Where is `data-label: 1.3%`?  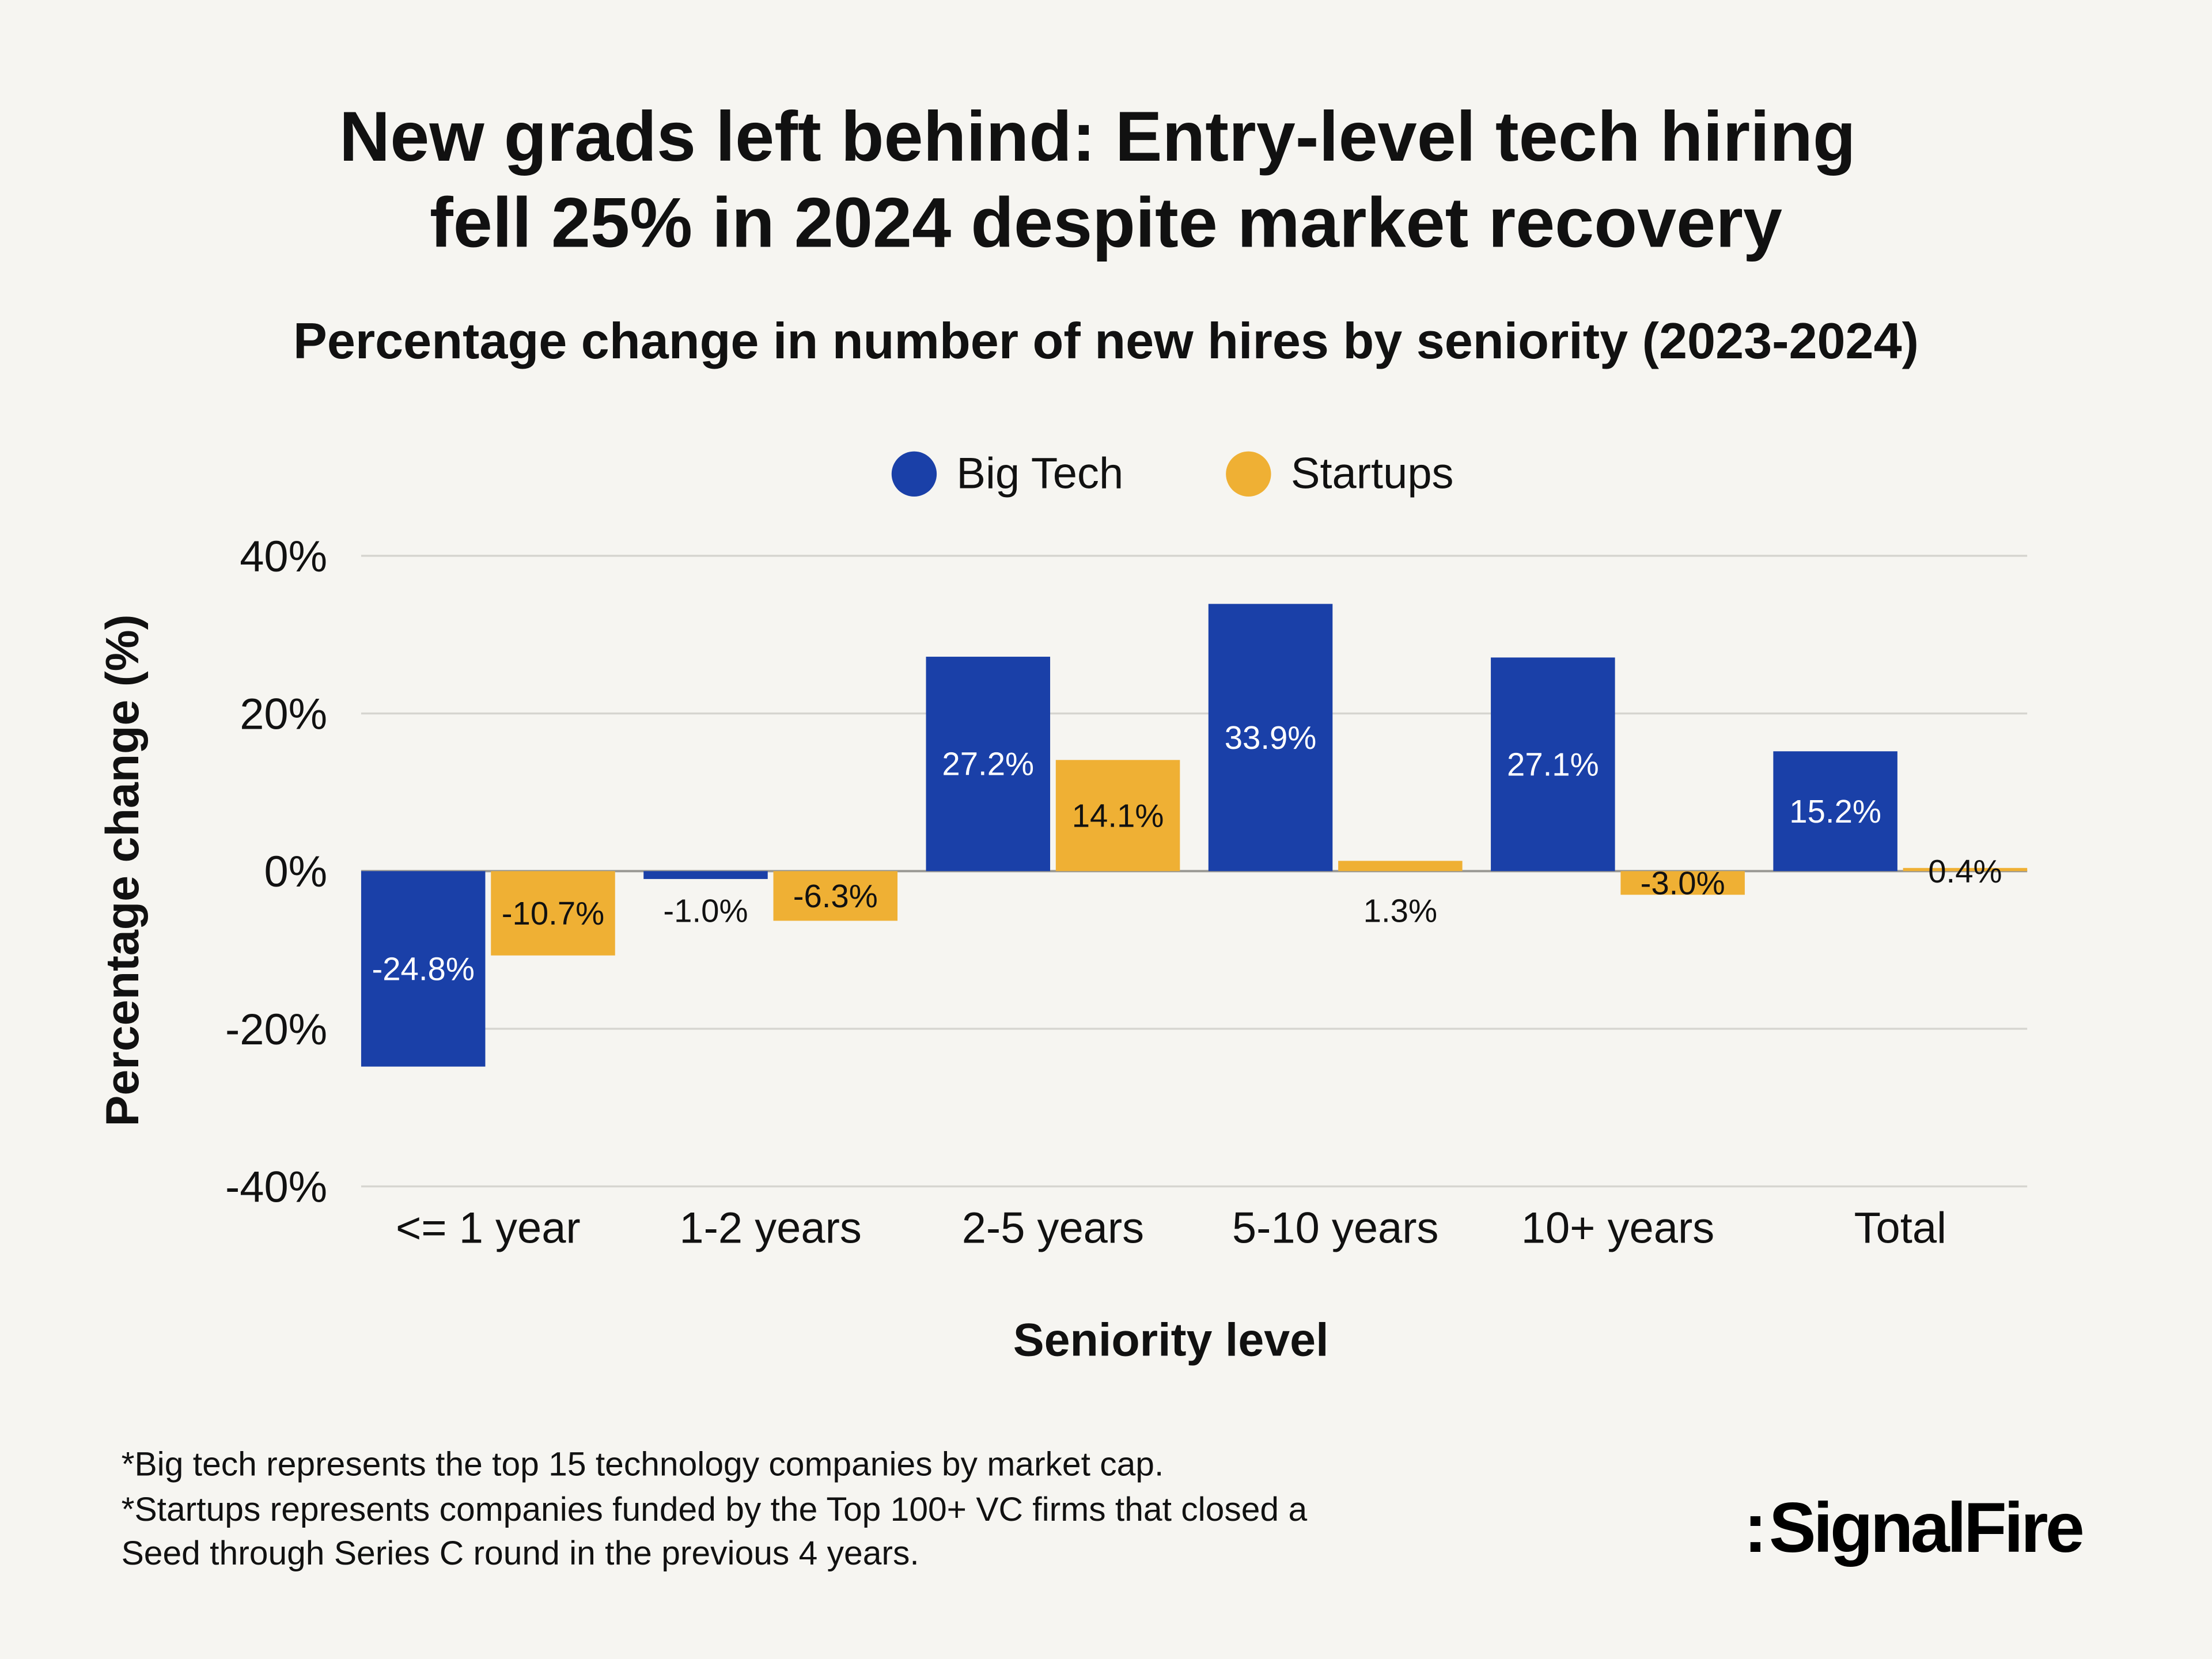
data-label: 1.3% is located at coordinates (1400, 910).